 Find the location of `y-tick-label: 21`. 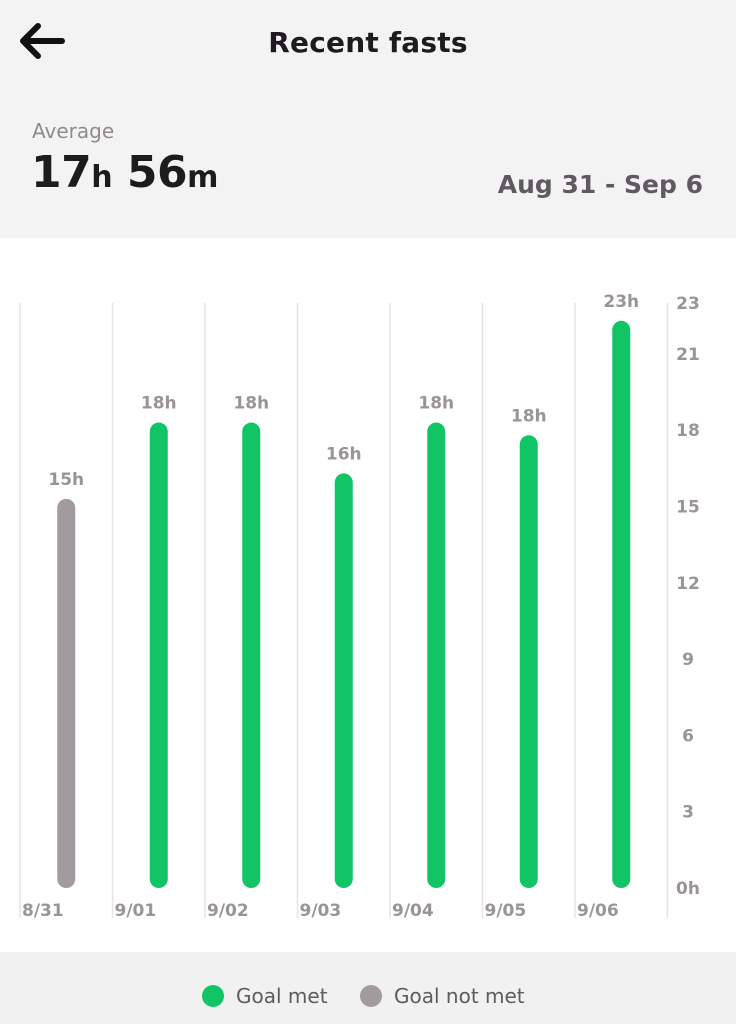

y-tick-label: 21 is located at coordinates (688, 355).